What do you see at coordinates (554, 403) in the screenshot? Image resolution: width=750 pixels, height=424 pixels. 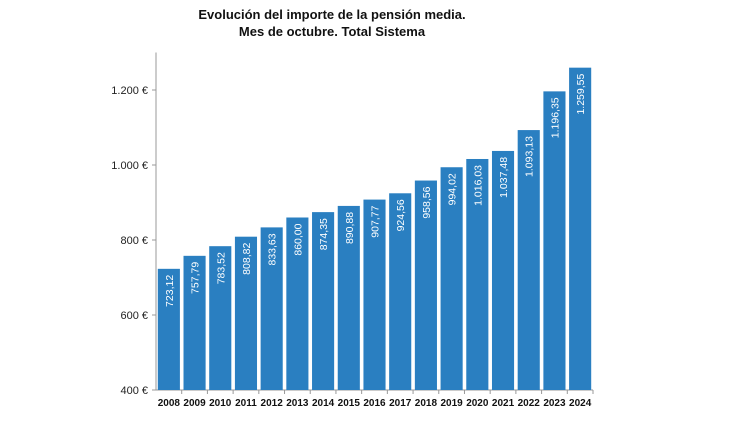 I see `x-tick-label: 2023` at bounding box center [554, 403].